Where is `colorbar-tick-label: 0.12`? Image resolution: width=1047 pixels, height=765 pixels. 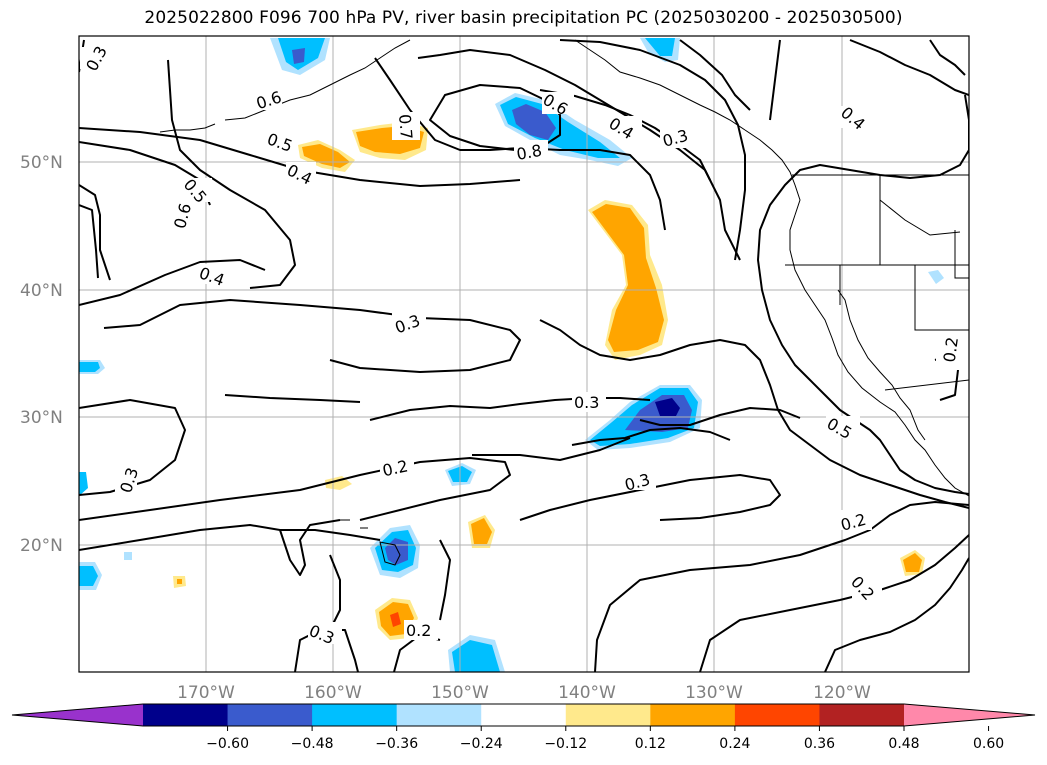 colorbar-tick-label: 0.12 is located at coordinates (650, 744).